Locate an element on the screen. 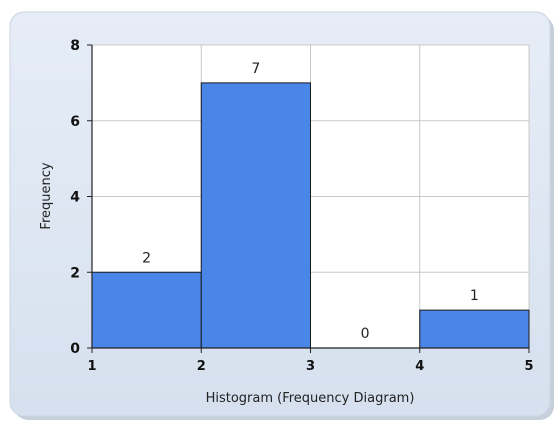  x-tick-label: 2 is located at coordinates (201, 366).